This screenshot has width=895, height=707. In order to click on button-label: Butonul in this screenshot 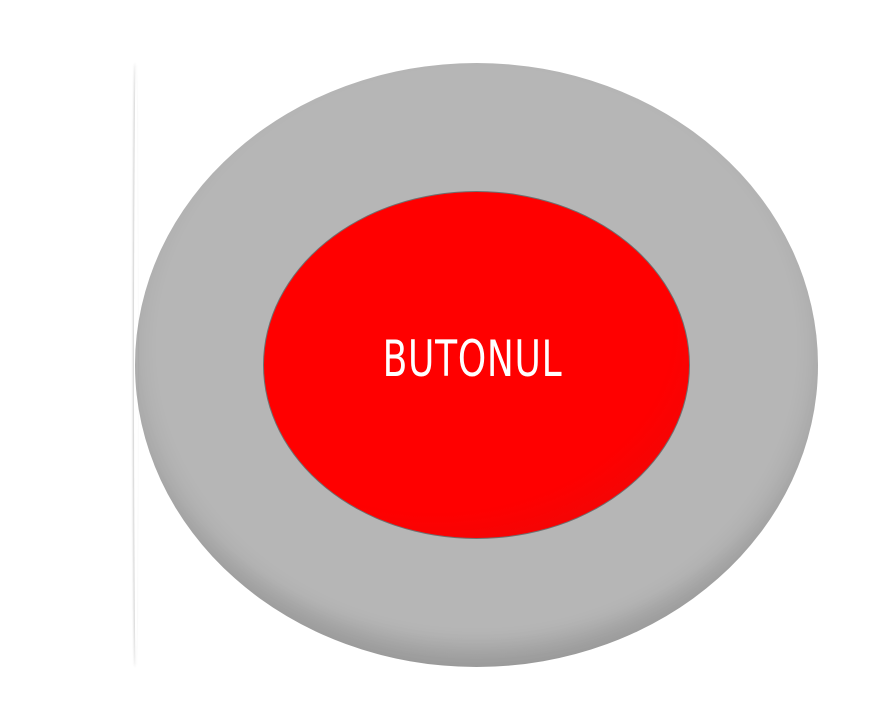, I will do `click(472, 359)`.